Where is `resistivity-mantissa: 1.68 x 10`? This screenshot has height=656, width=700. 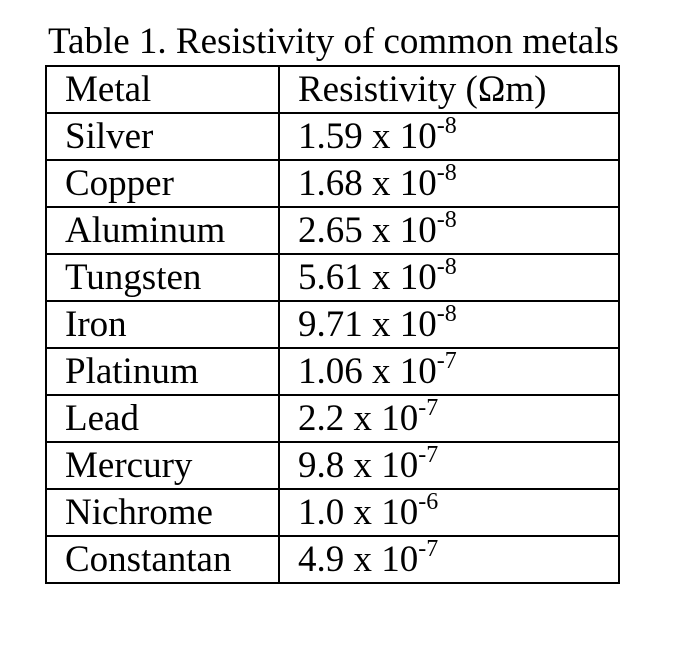 resistivity-mantissa: 1.68 x 10 is located at coordinates (367, 183).